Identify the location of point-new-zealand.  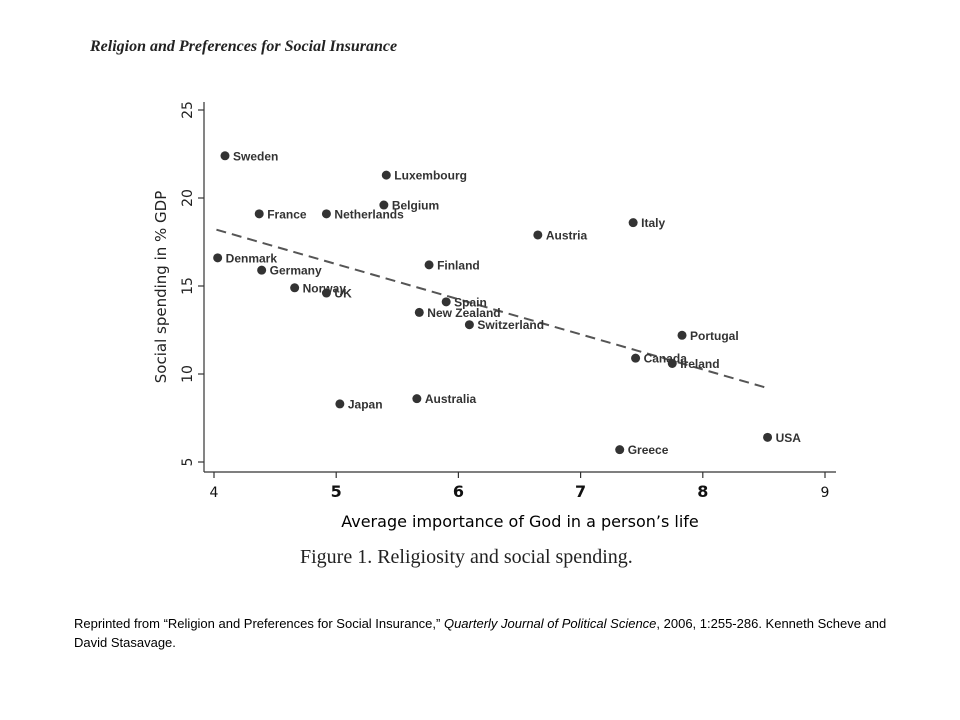
(419, 312).